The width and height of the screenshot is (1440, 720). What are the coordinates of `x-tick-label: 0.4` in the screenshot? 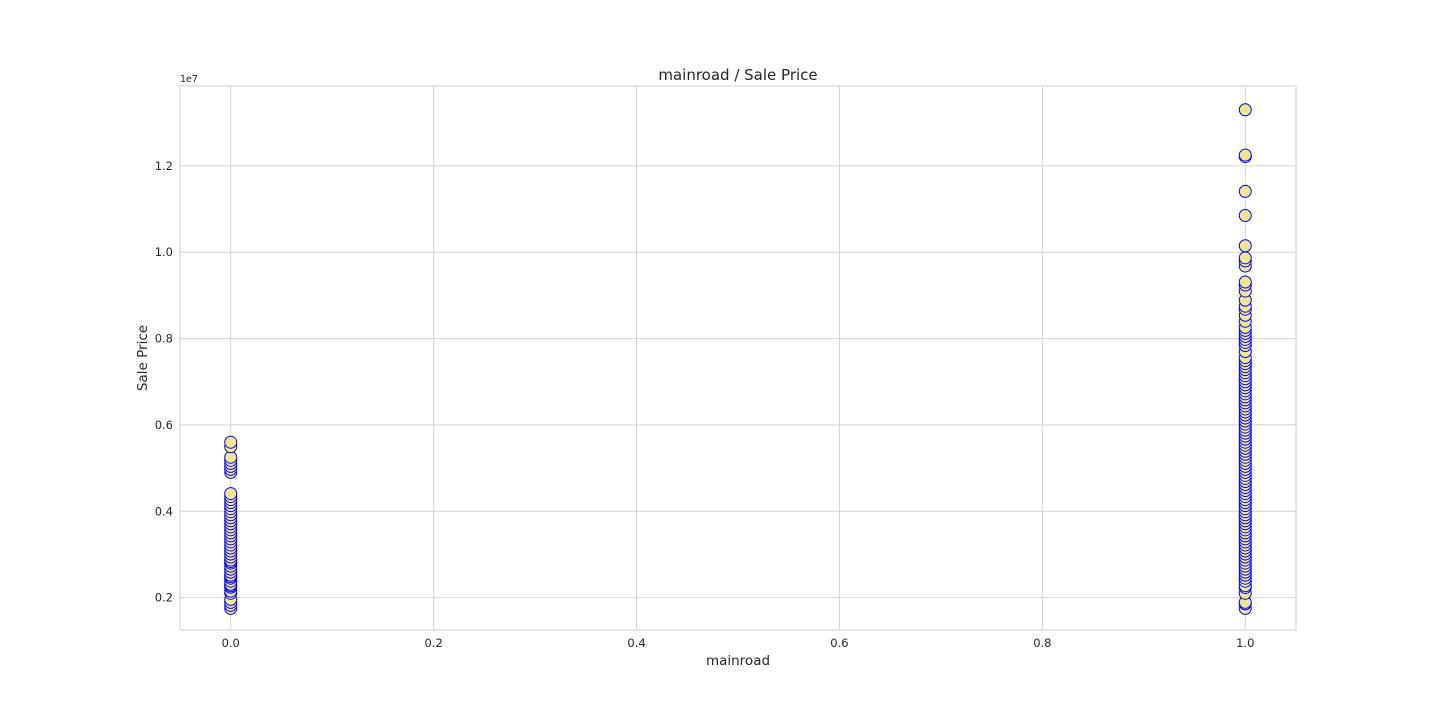 It's located at (636, 643).